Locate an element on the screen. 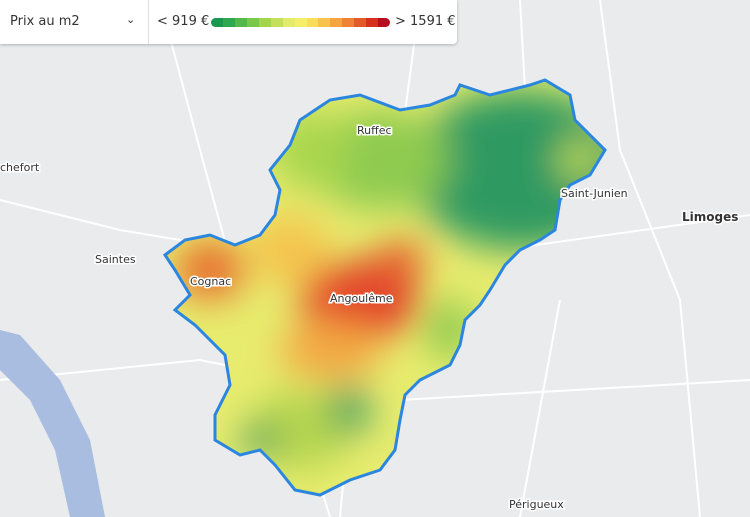  control-panel: Prix au m2 ⌄ < 919 € > 1591 € is located at coordinates (228, 22).